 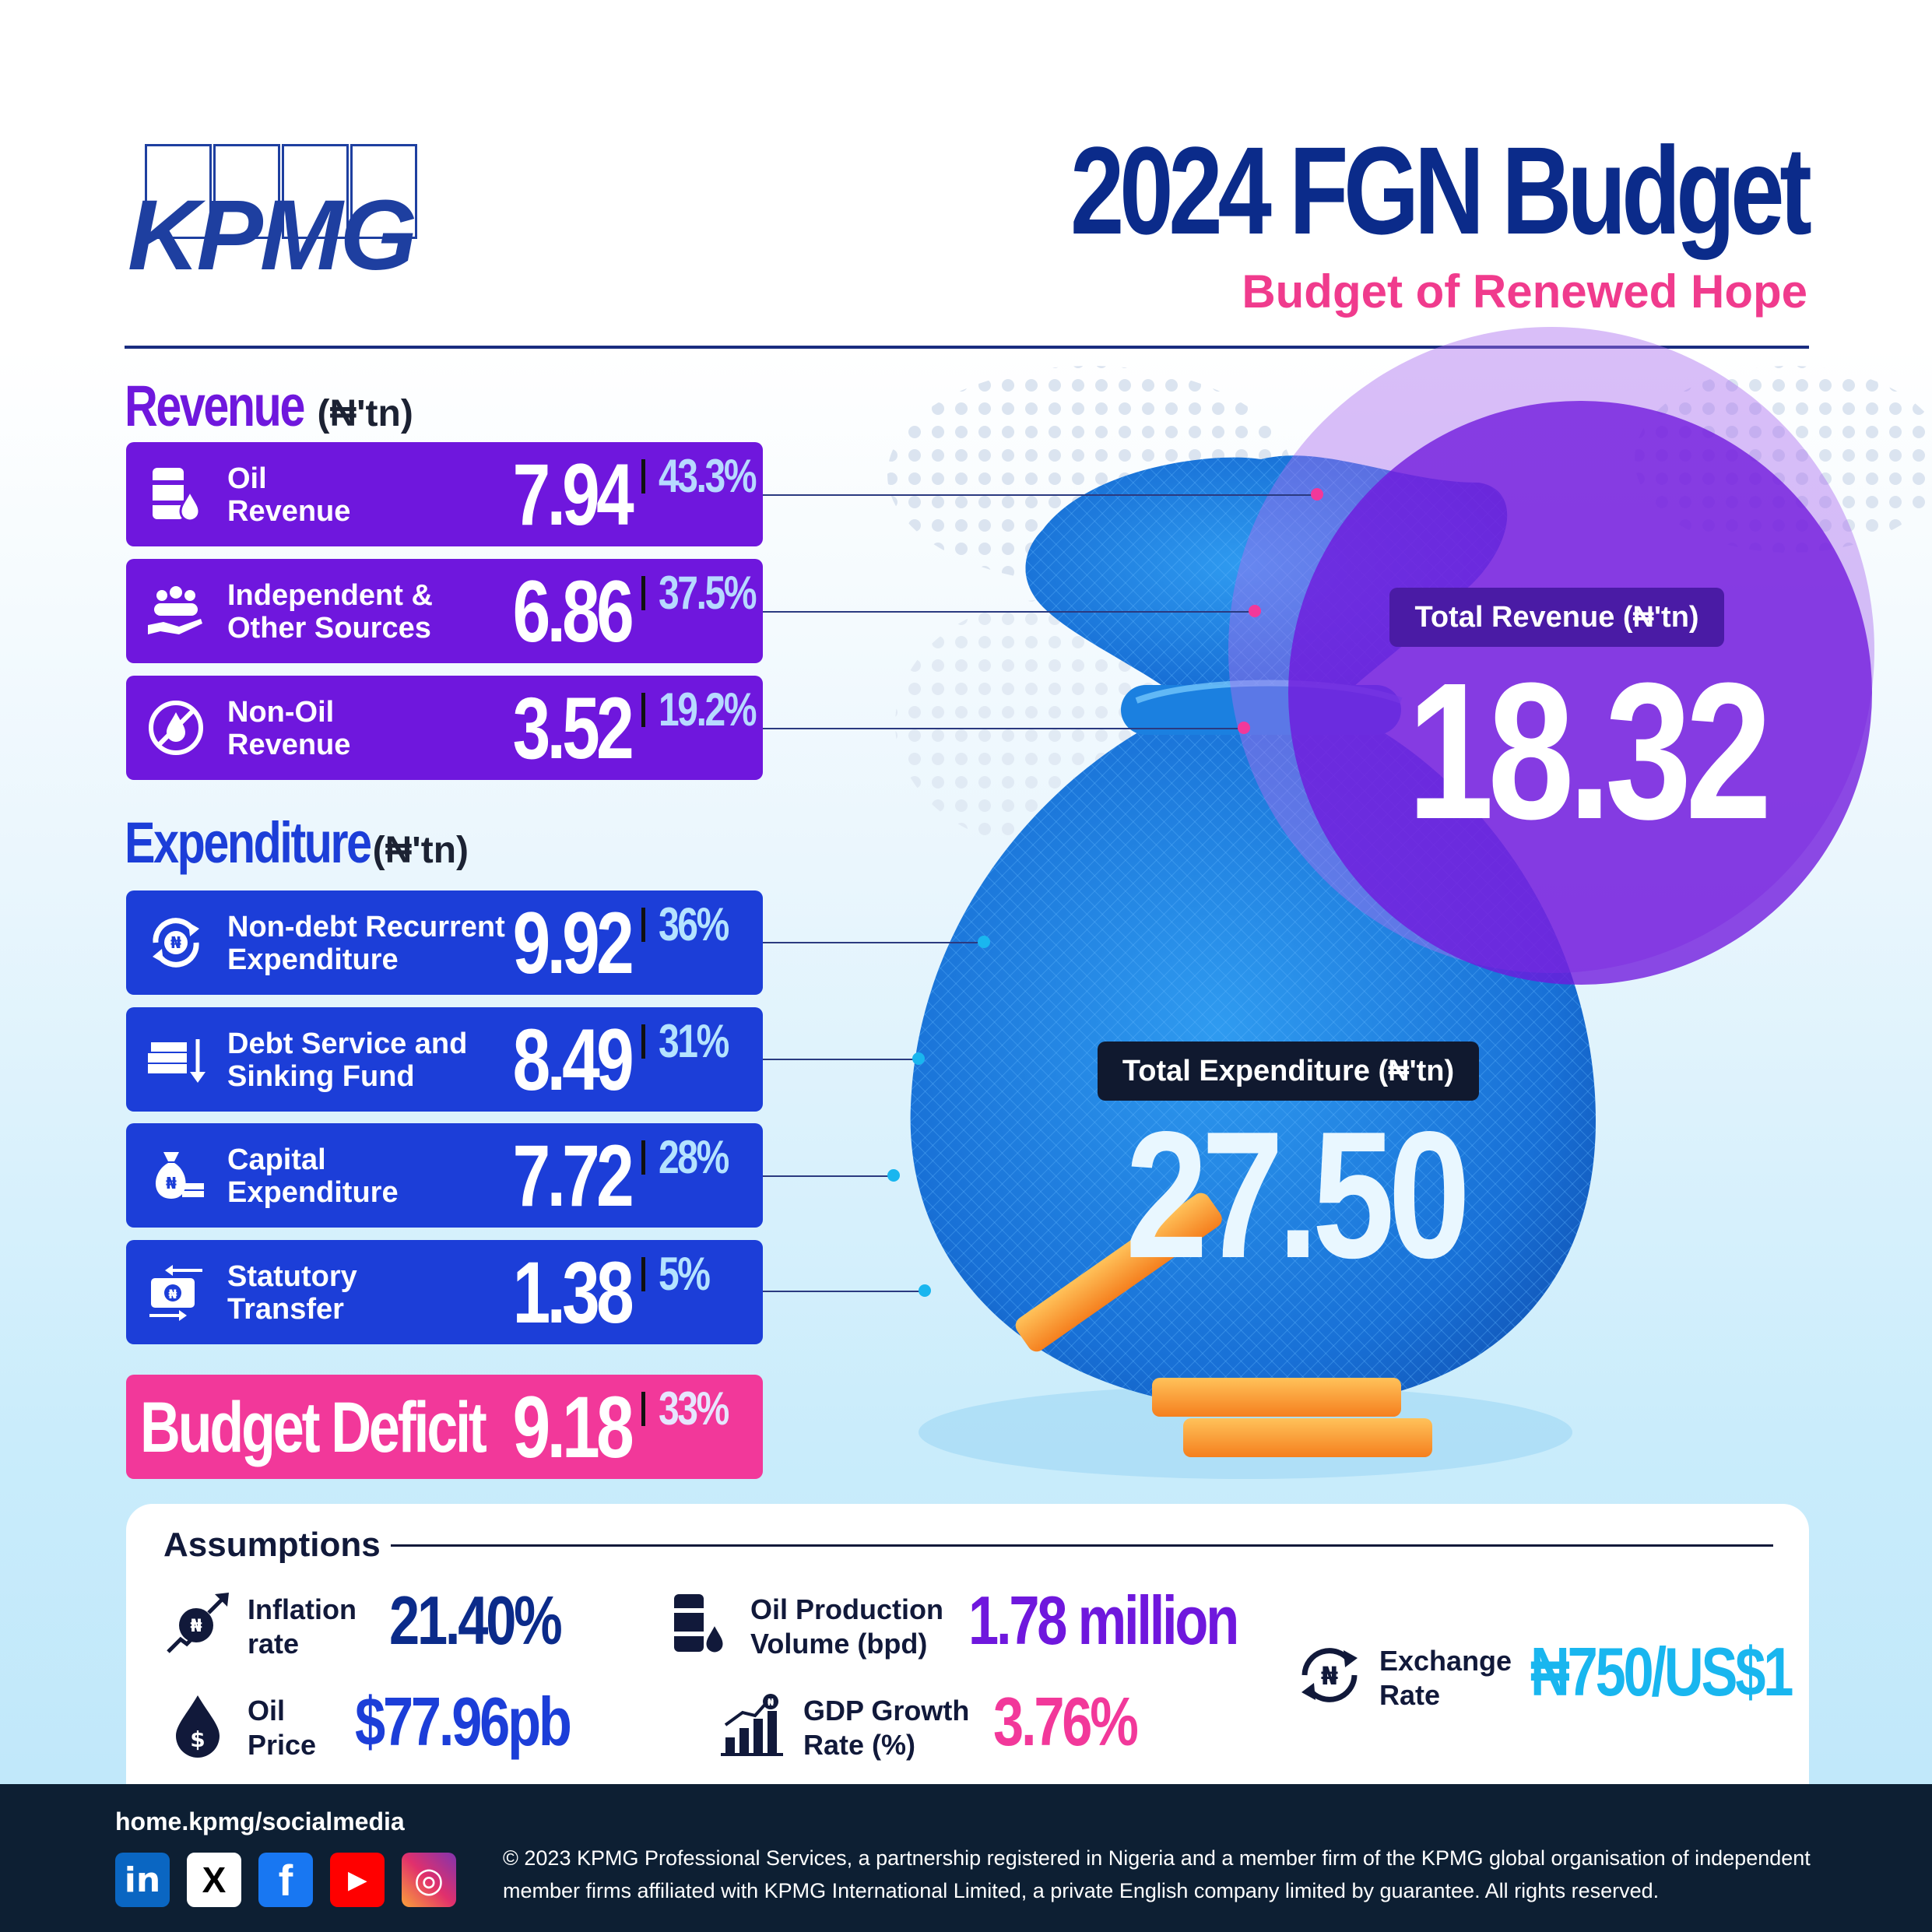 What do you see at coordinates (573, 494) in the screenshot?
I see `card-value: 7.94` at bounding box center [573, 494].